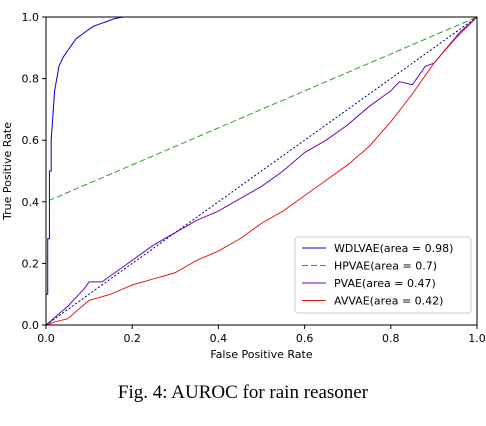 This screenshot has height=426, width=486. Describe the element at coordinates (7, 171) in the screenshot. I see `y-axis-label: True Positive Rate` at that location.